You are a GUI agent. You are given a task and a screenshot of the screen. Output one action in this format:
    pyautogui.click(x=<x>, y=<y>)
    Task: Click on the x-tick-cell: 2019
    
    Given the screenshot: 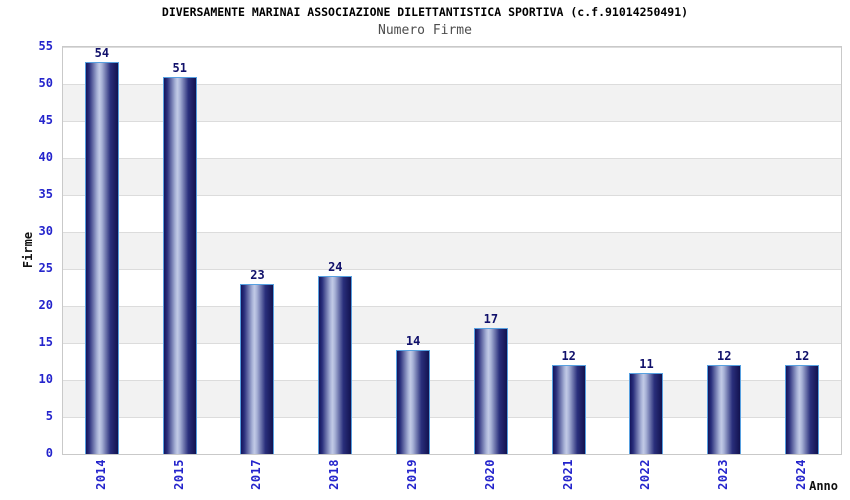 What is the action you would take?
    pyautogui.click(x=412, y=479)
    